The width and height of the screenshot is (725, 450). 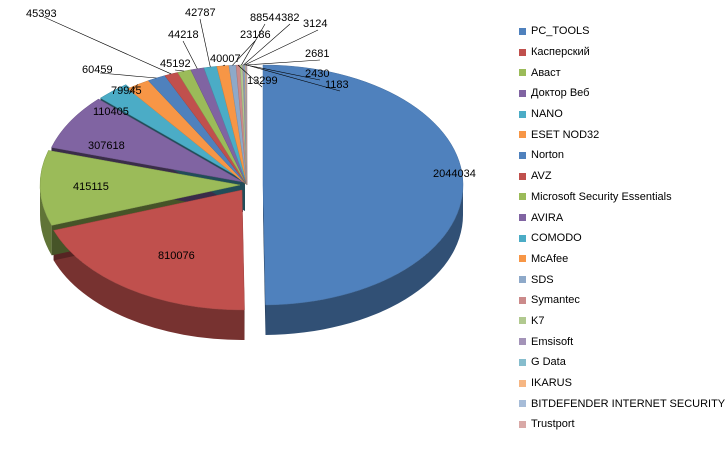 What do you see at coordinates (622, 155) in the screenshot?
I see `legend-item: Norton` at bounding box center [622, 155].